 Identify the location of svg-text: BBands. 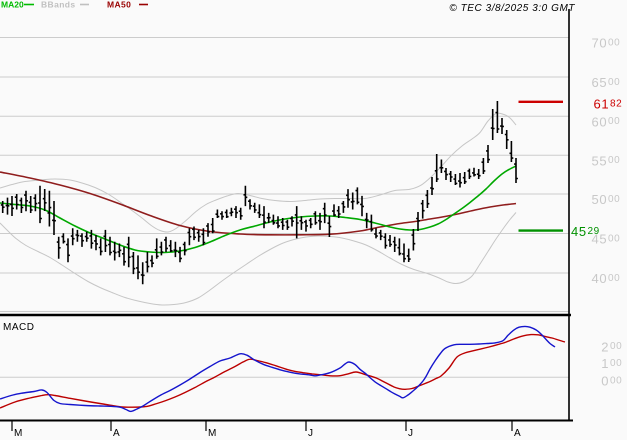
(58, 5).